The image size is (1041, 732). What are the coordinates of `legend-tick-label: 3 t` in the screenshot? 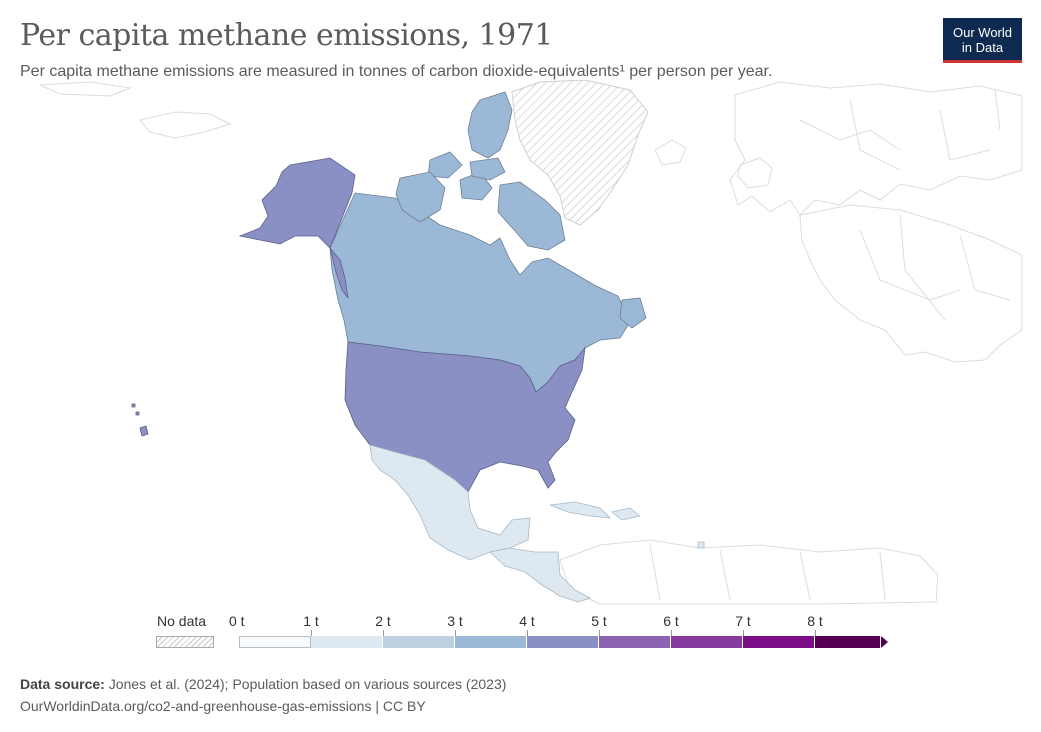 It's located at (455, 621).